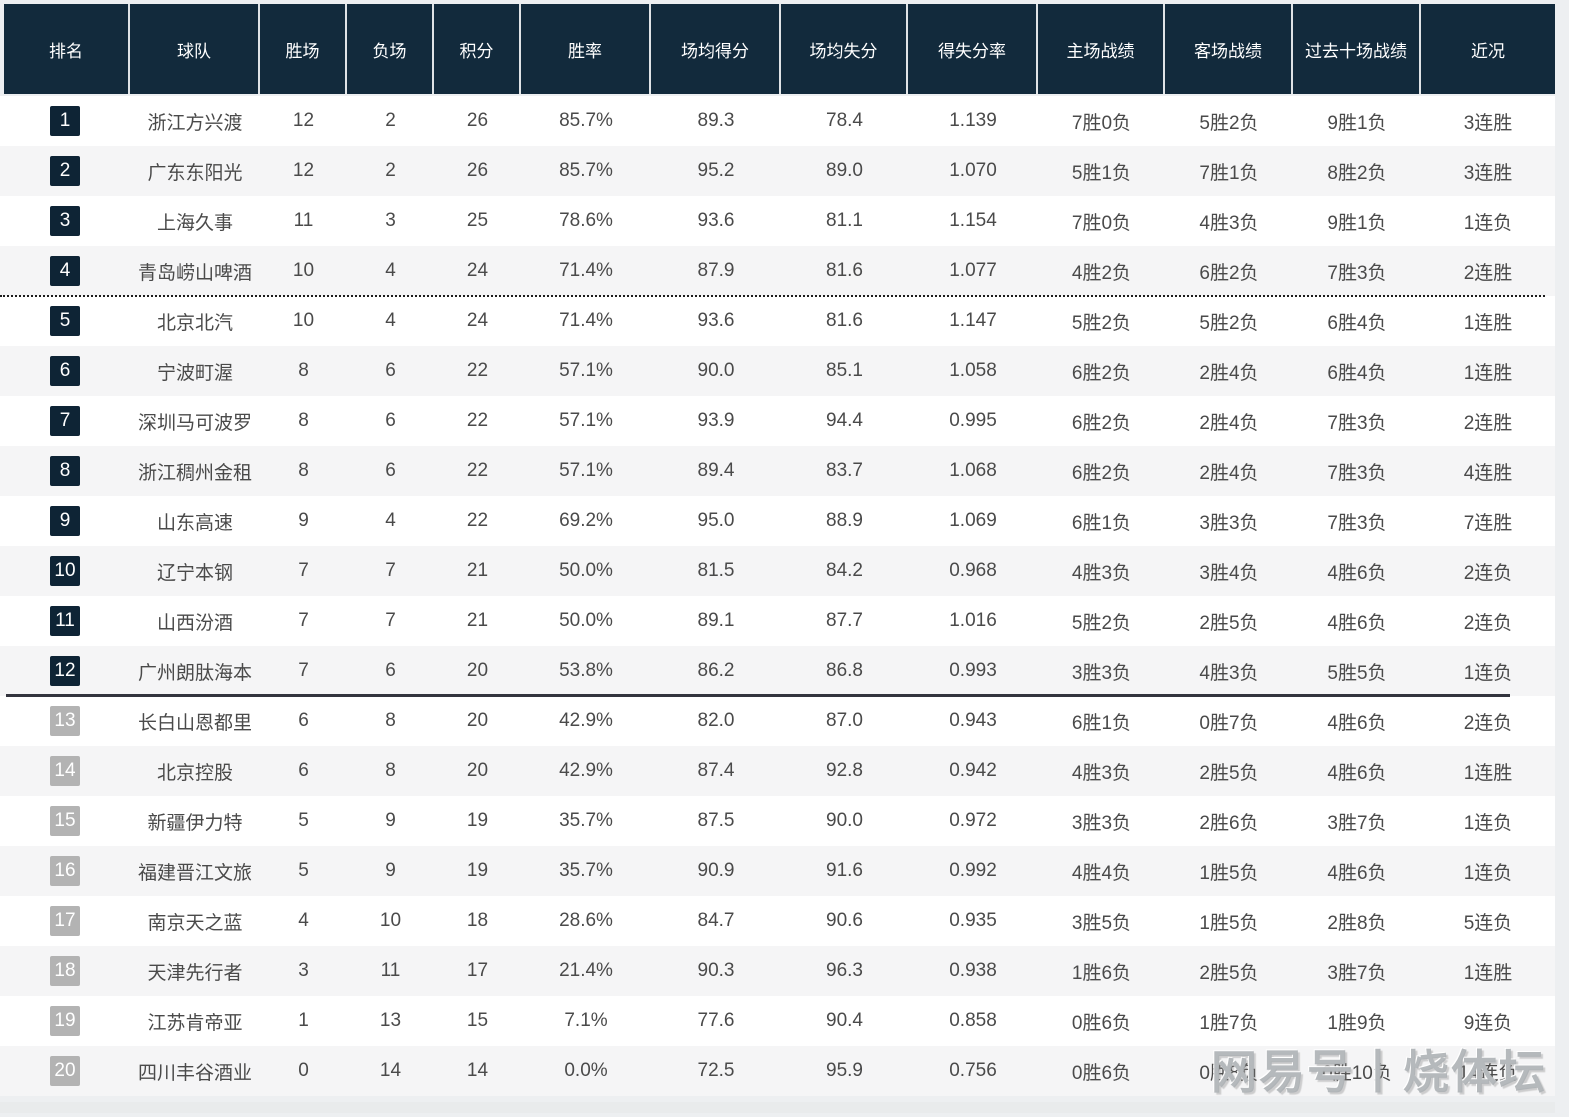  Describe the element at coordinates (195, 823) in the screenshot. I see `team-name: 新疆伊力特` at that location.